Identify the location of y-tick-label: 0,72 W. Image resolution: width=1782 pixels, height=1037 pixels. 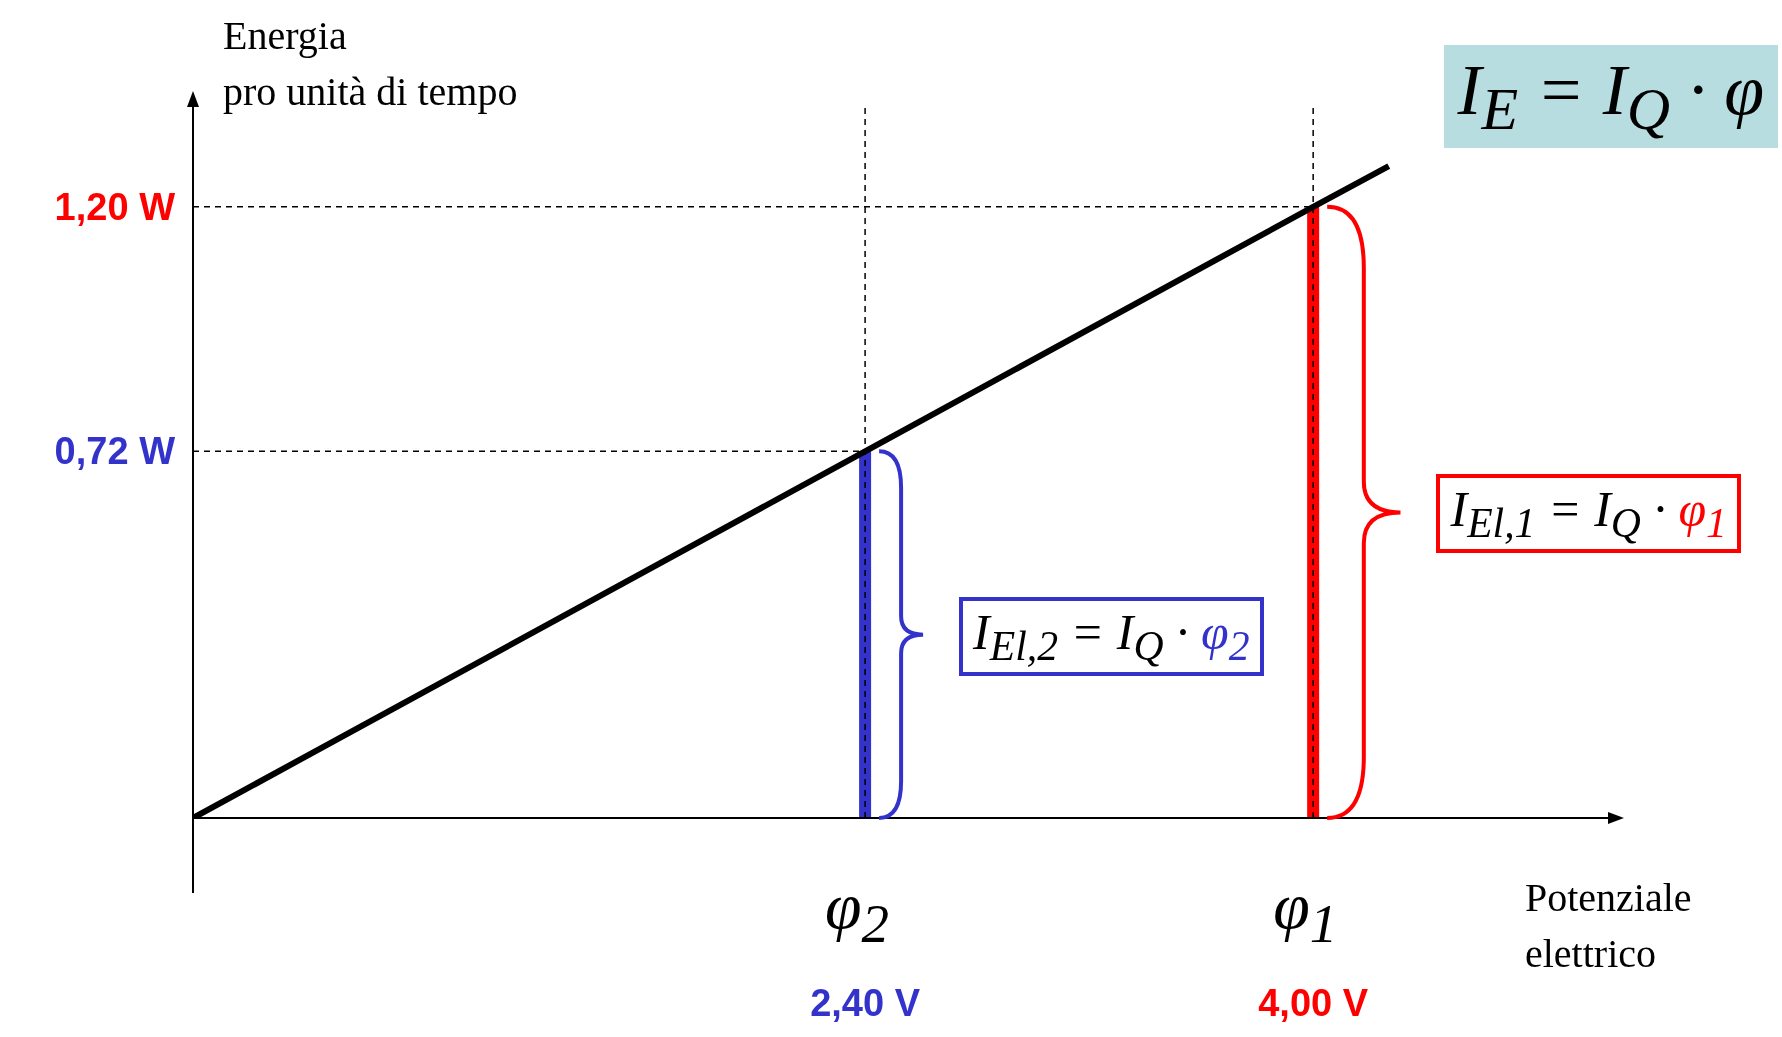
(115, 451).